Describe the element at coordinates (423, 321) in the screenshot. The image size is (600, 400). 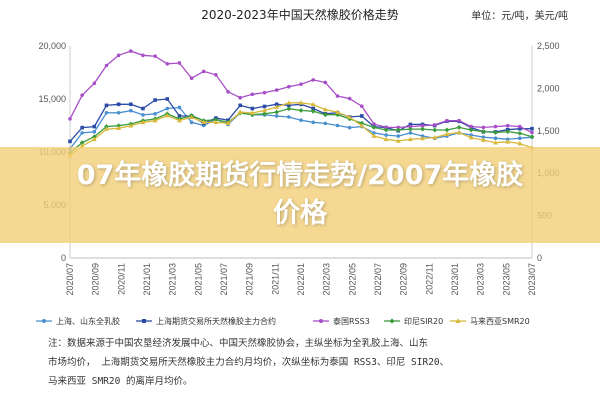
I see `legend-label: 印尼SIR20` at that location.